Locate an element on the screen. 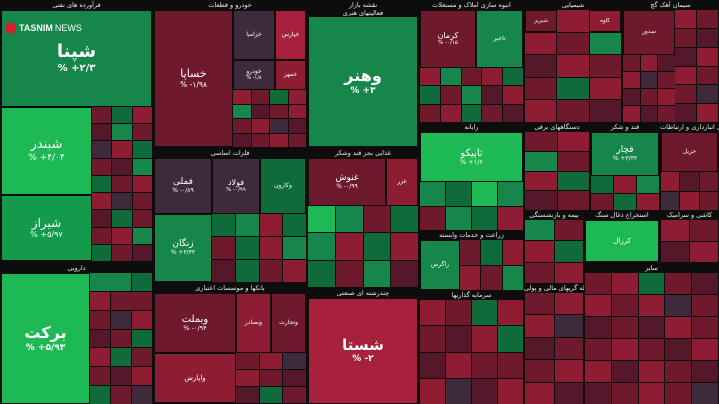 The height and width of the screenshot is (404, 719). agri-small-tiles is located at coordinates (491, 265).